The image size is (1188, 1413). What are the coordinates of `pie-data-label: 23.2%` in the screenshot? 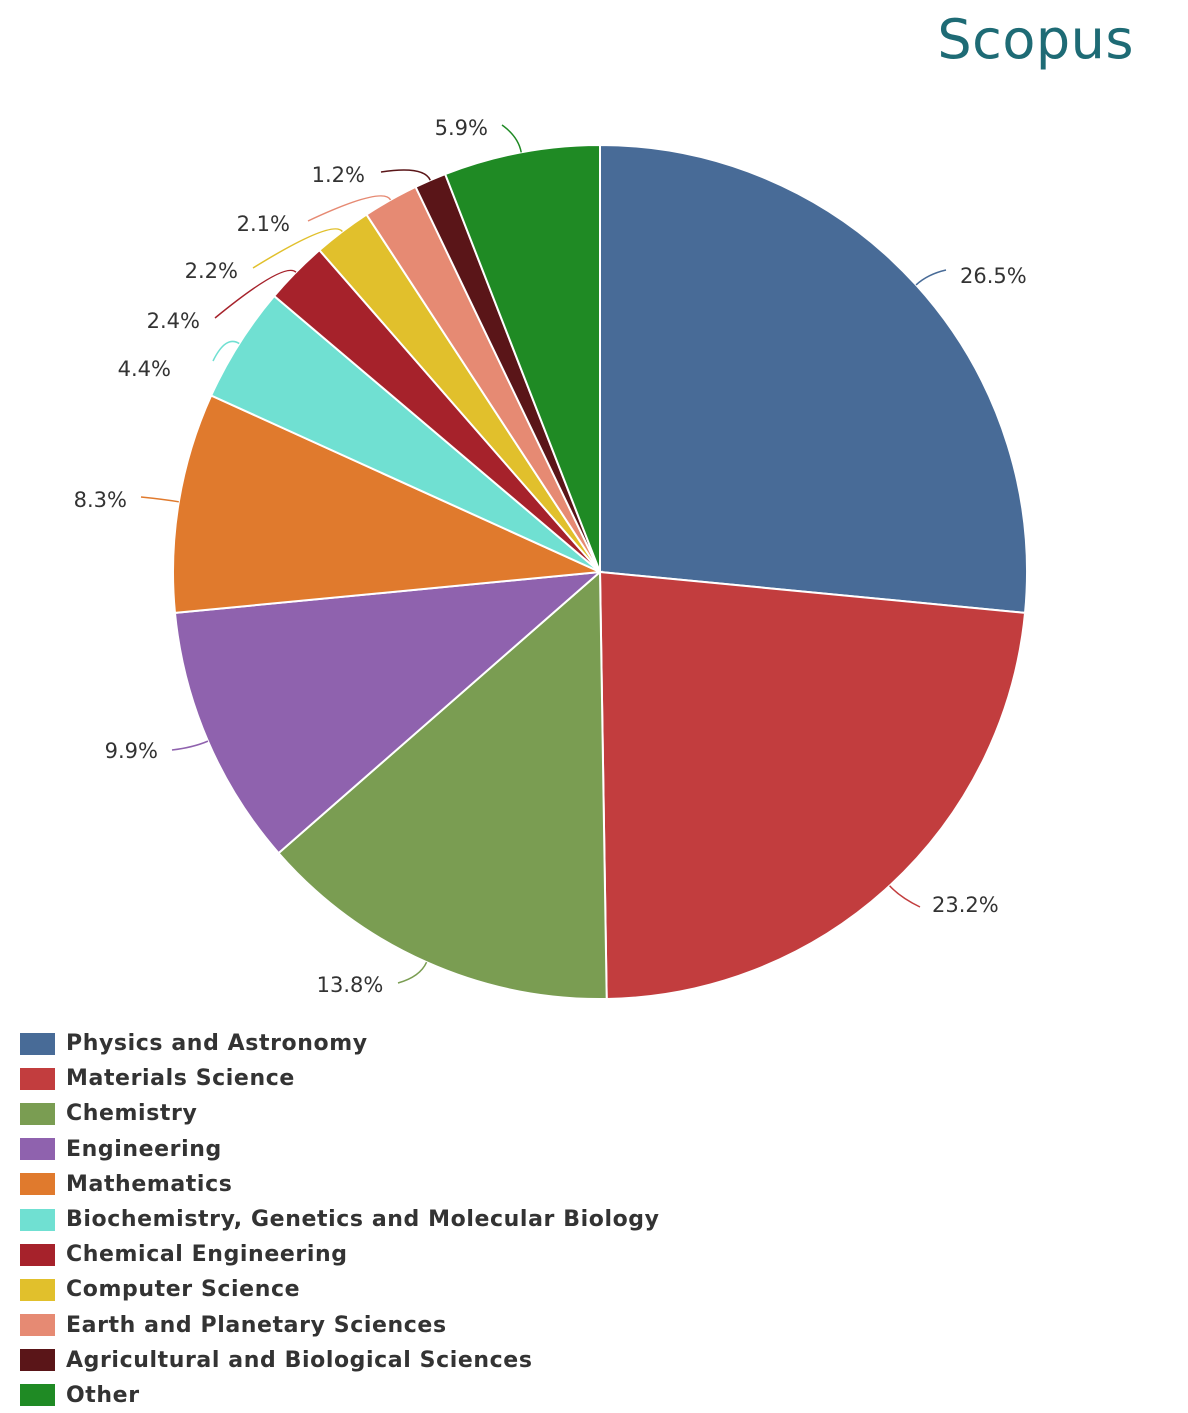 It's located at (965, 905).